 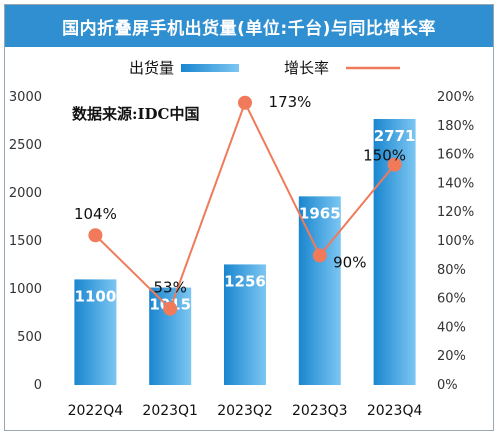 I want to click on growth-value-label: 173%, so click(x=290, y=102).